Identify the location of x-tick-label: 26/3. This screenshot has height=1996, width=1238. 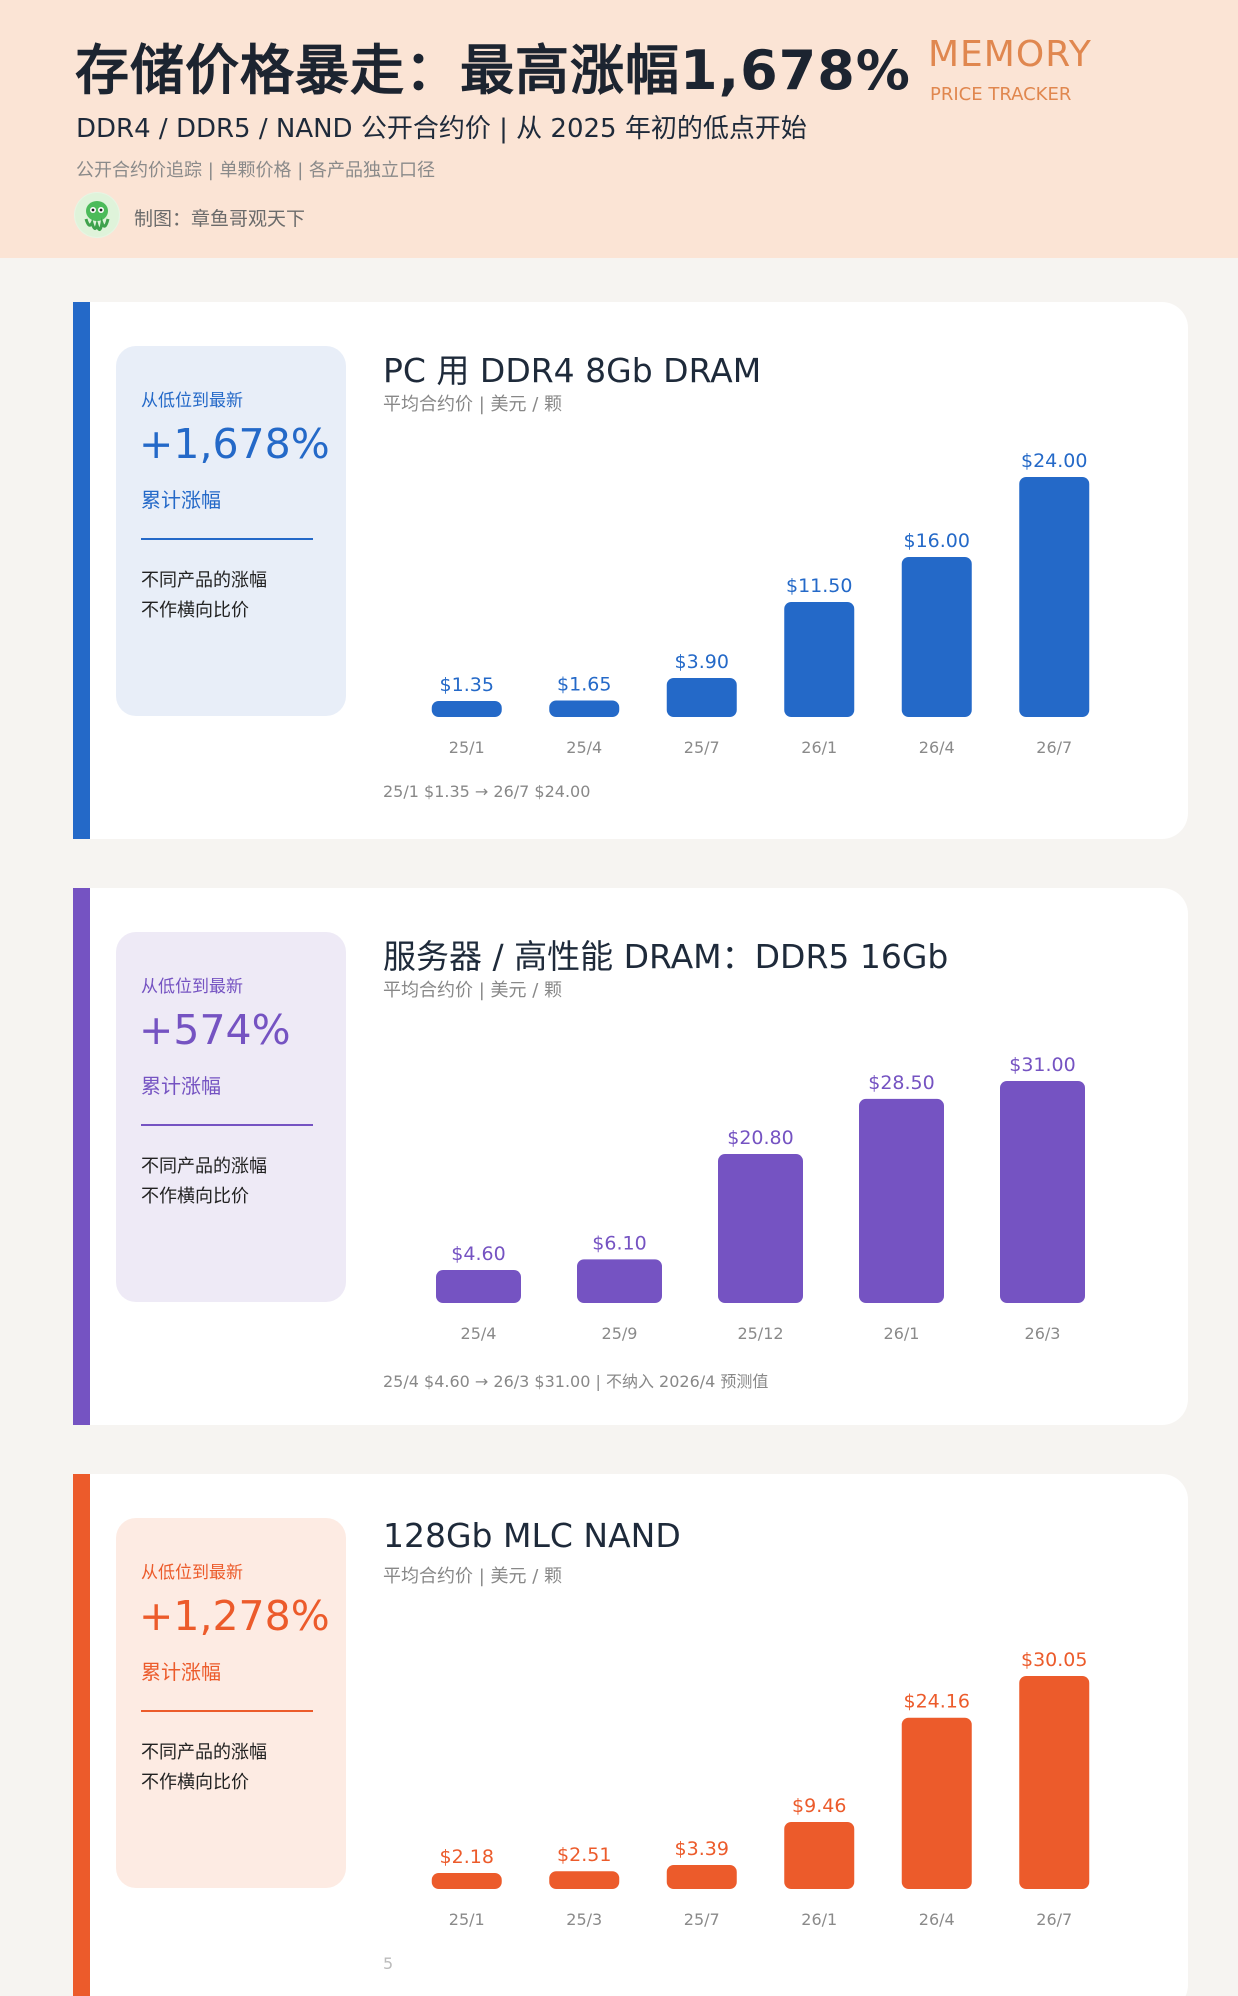
(1043, 1333).